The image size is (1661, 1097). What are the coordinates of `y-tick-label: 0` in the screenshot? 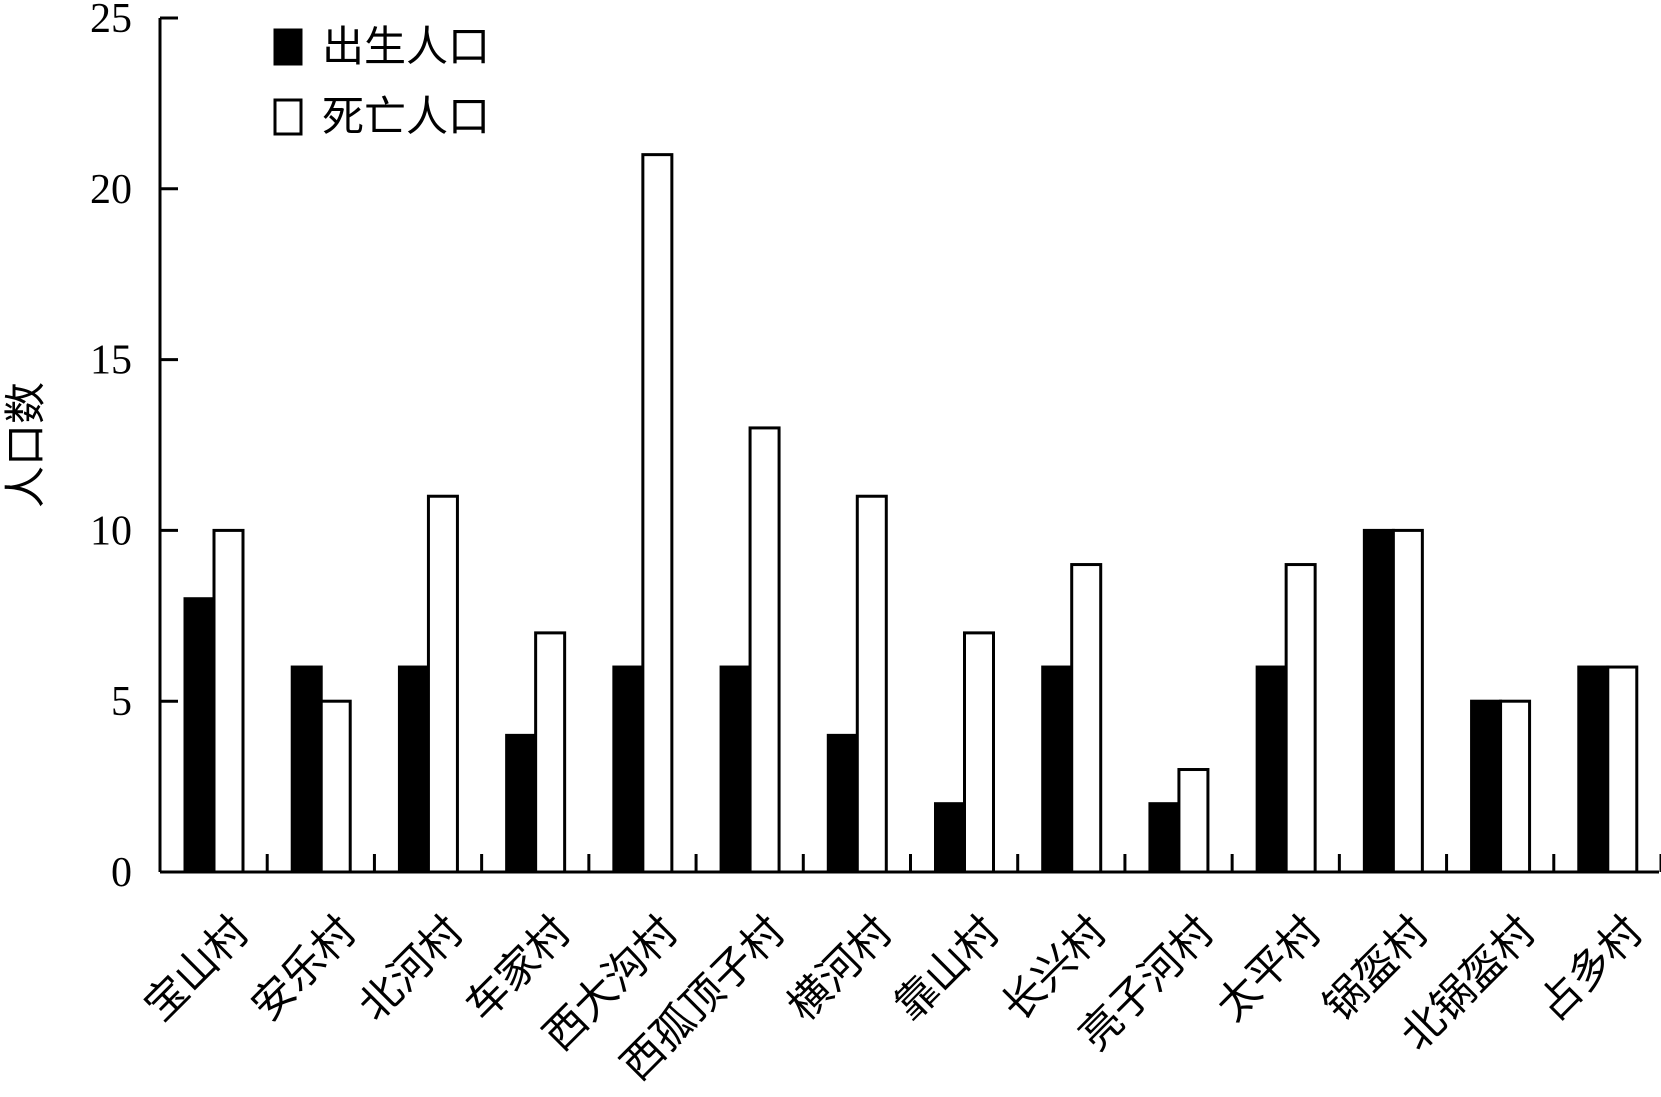 It's located at (121, 873).